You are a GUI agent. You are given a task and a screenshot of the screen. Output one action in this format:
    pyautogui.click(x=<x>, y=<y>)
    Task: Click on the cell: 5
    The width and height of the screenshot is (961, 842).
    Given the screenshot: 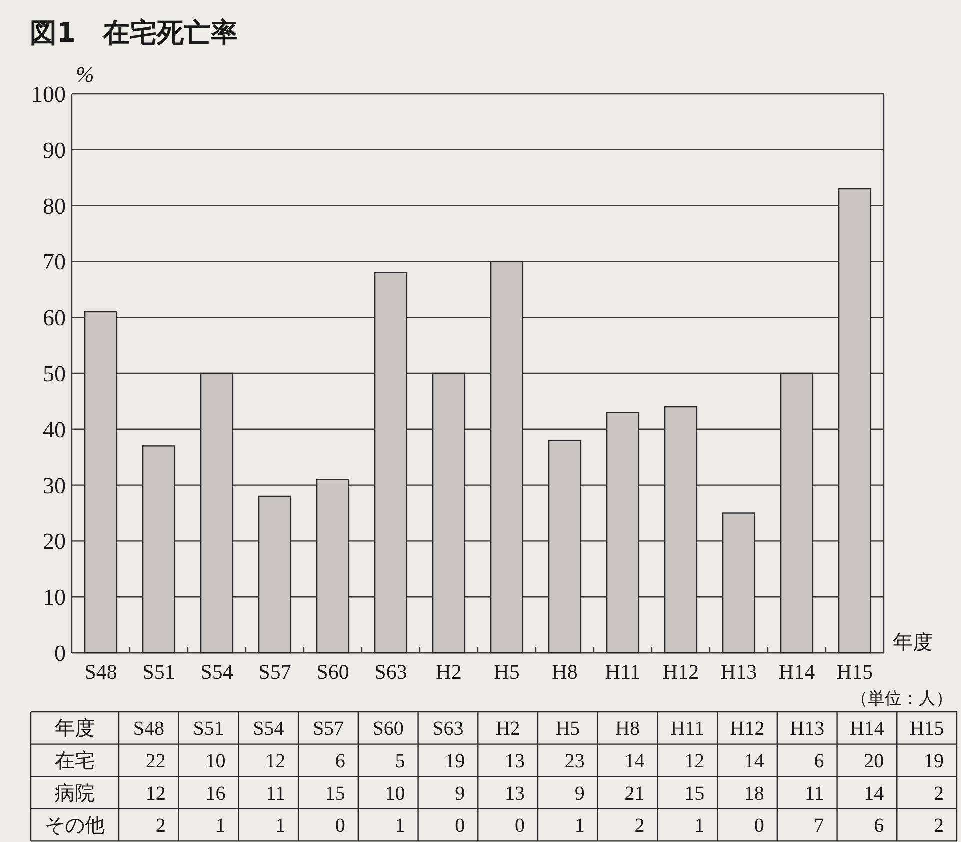 What is the action you would take?
    pyautogui.click(x=400, y=761)
    